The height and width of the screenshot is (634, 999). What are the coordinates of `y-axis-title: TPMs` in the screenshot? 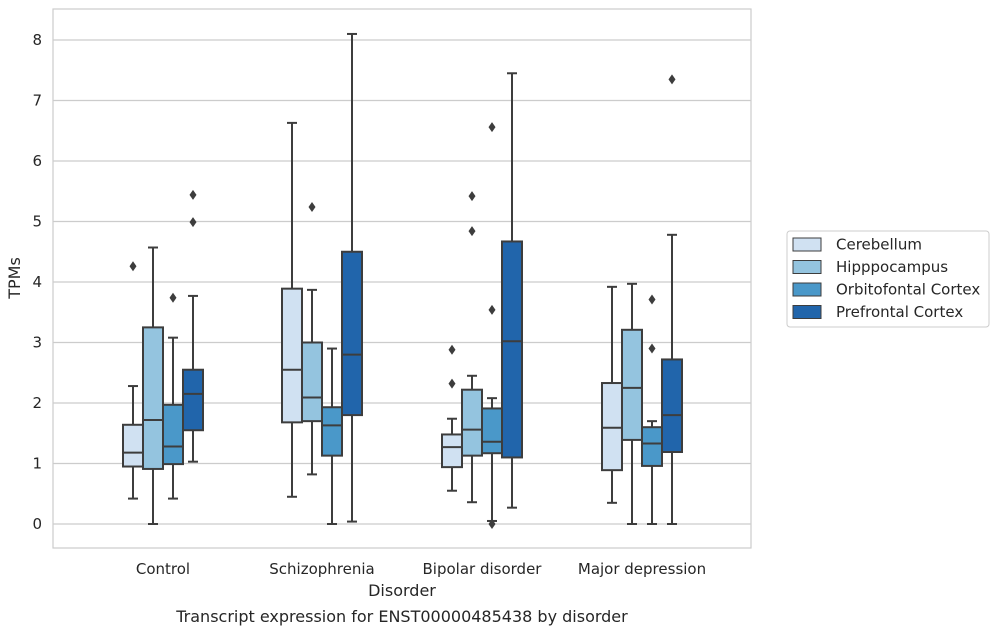 It's located at (14, 278).